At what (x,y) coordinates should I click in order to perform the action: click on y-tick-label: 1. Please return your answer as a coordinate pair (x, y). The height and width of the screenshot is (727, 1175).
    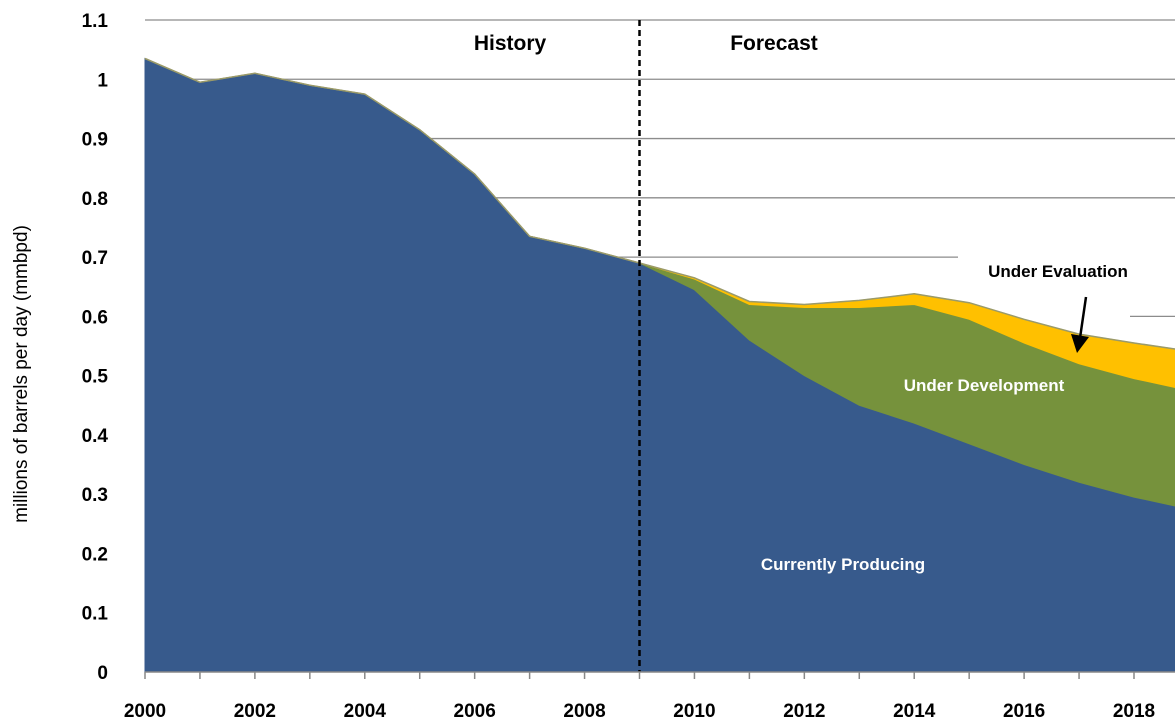
    Looking at the image, I should click on (102, 80).